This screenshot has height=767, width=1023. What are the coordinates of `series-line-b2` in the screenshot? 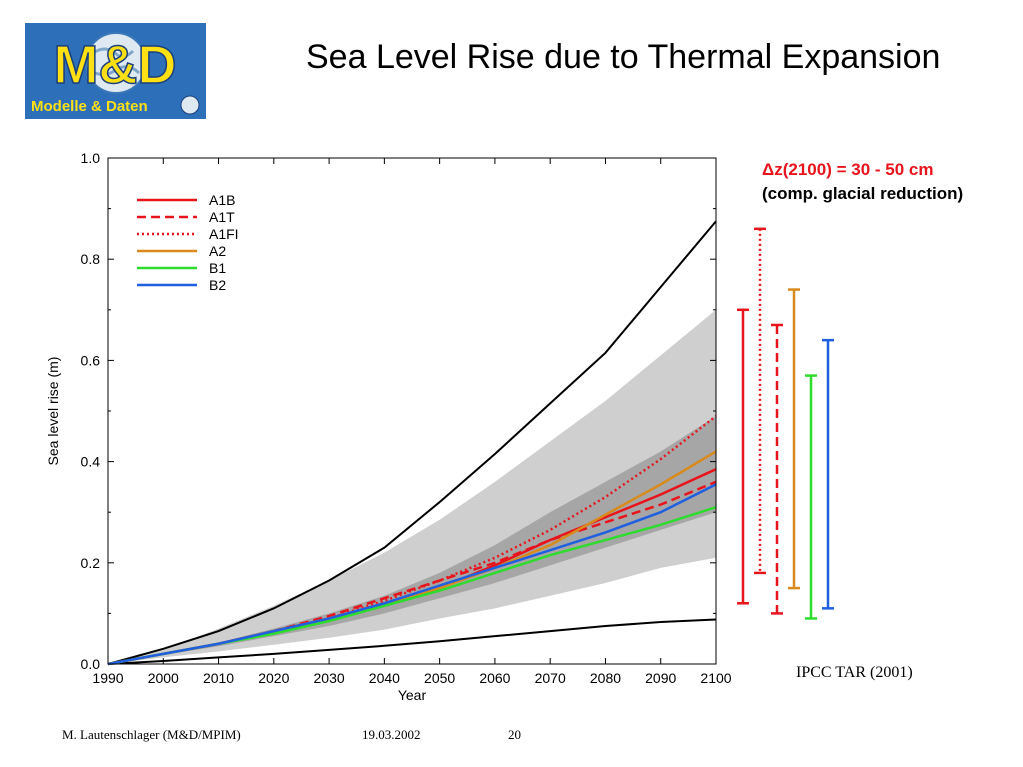 It's located at (412, 574).